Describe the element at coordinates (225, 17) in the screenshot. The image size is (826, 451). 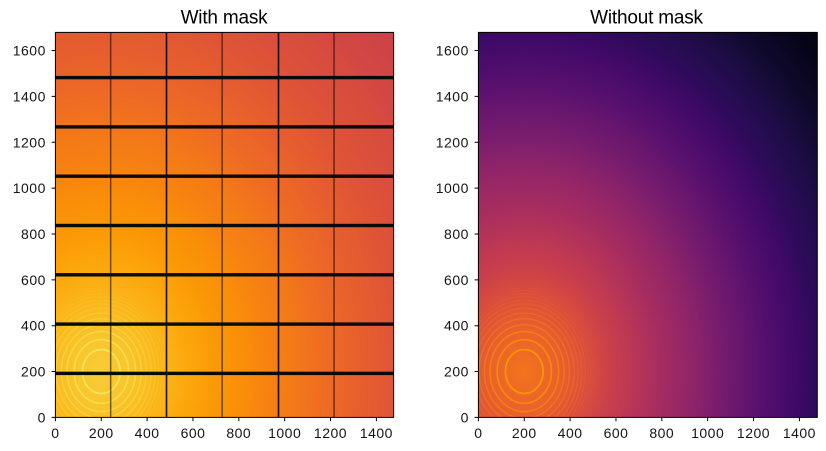
I see `svg-text: With mask` at that location.